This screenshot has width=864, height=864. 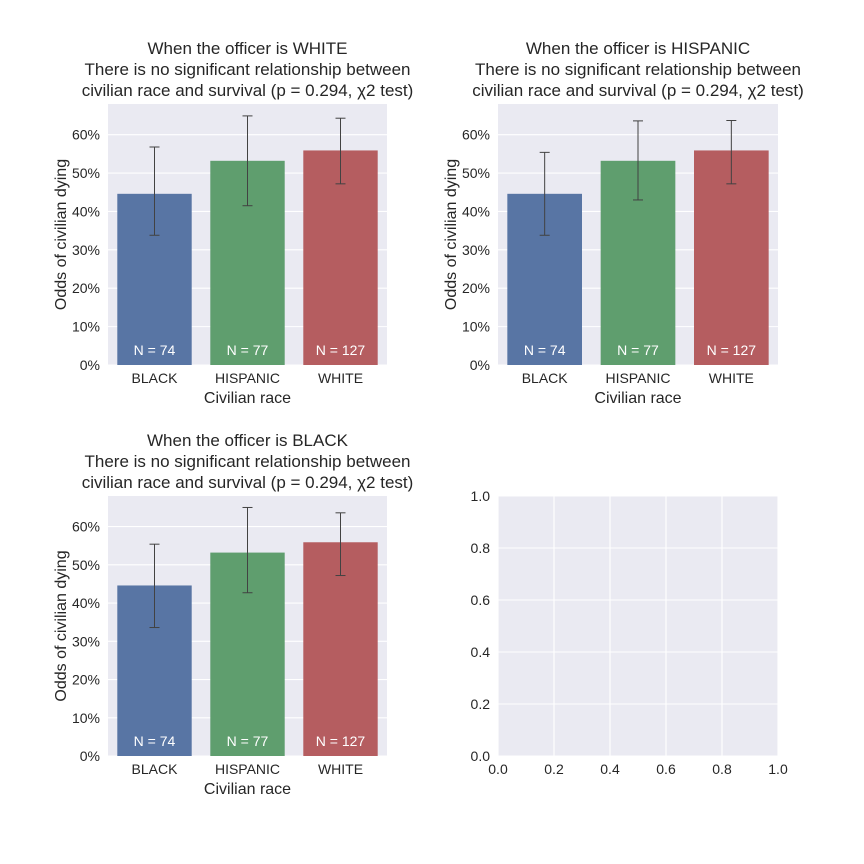 What do you see at coordinates (666, 769) in the screenshot?
I see `x-tick-label: 0.6` at bounding box center [666, 769].